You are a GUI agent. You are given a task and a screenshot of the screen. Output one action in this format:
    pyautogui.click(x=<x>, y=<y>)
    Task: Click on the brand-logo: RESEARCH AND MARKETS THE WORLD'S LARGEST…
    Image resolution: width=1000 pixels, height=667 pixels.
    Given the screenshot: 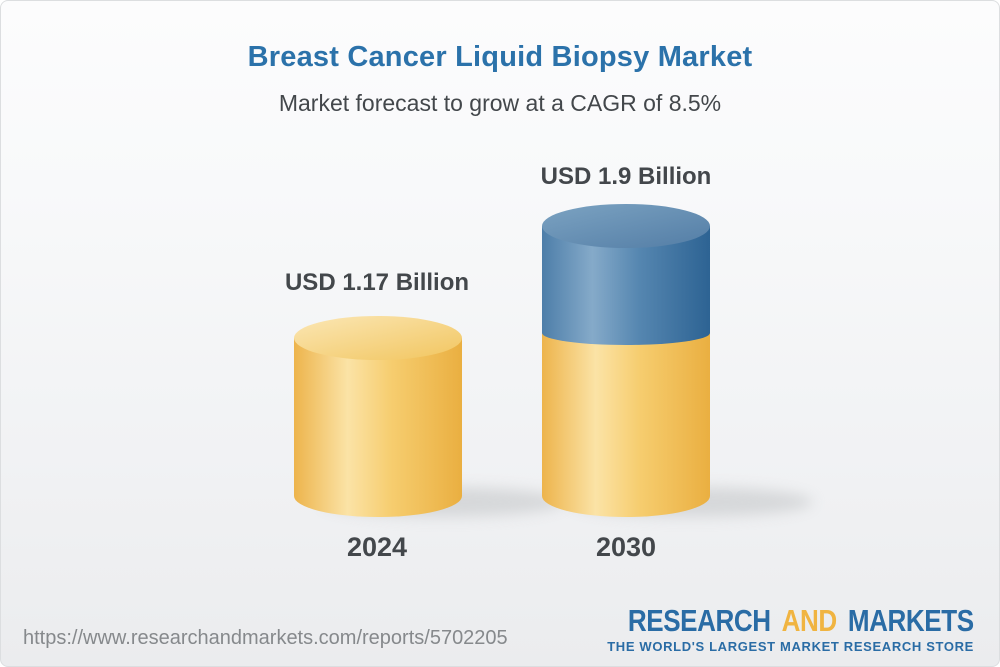 What is the action you would take?
    pyautogui.click(x=768, y=629)
    